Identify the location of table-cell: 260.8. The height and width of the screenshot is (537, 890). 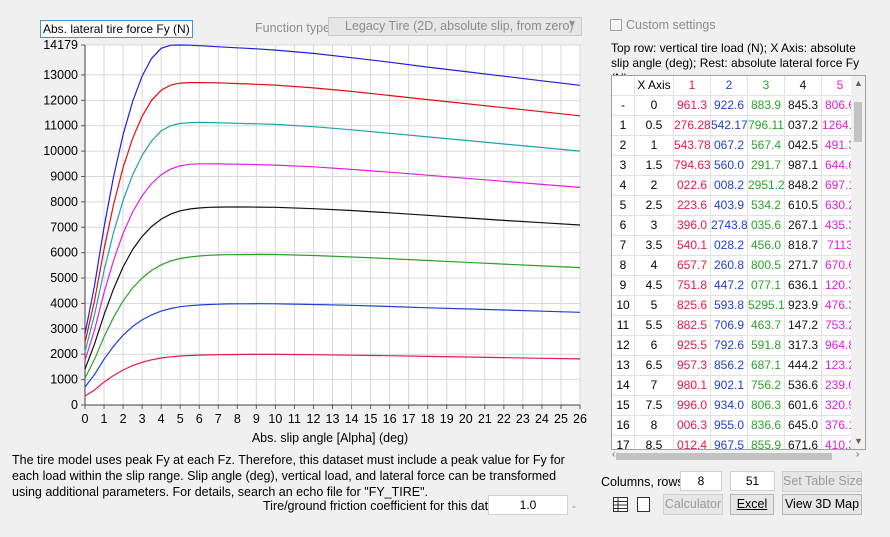
(729, 266).